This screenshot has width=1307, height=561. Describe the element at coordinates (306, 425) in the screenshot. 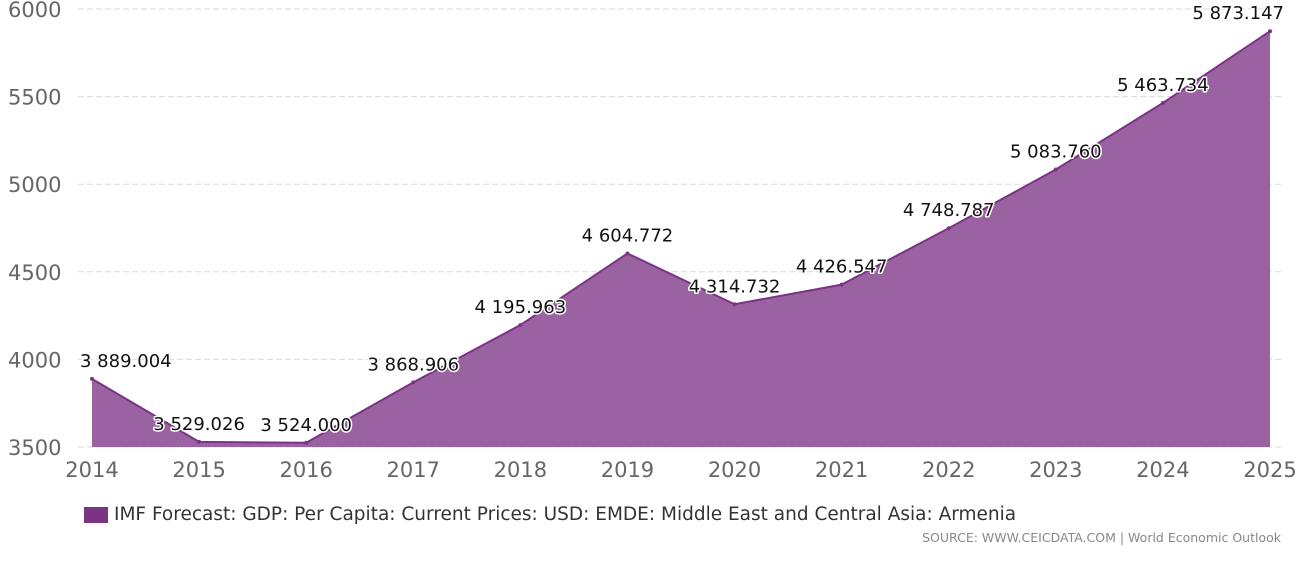

I see `data-label-2016: 3 524.000` at that location.